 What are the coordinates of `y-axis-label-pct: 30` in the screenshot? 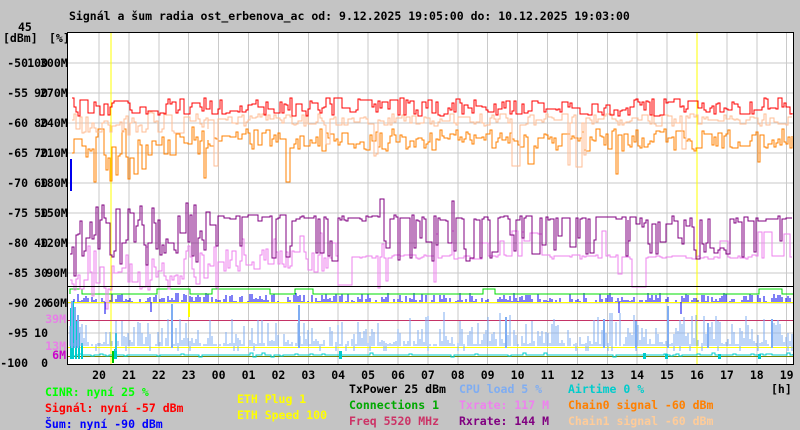 It's located at (41, 273).